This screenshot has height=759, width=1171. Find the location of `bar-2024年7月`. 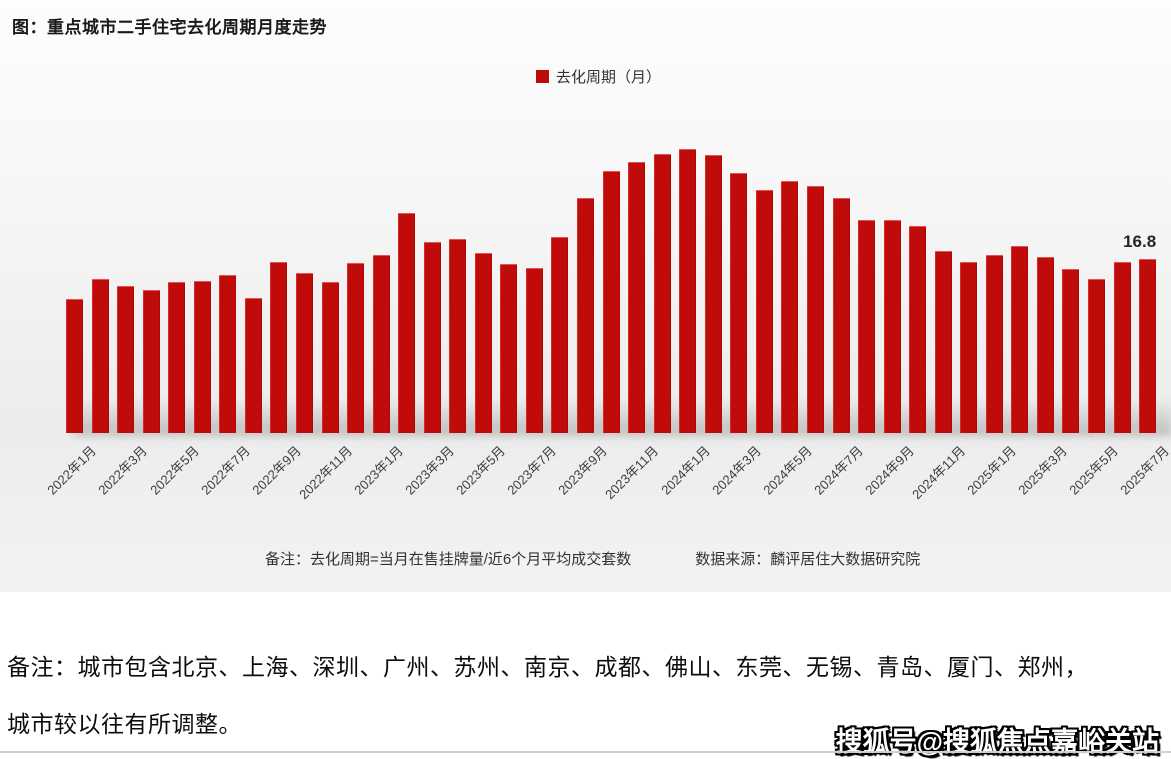

bar-2024年7月 is located at coordinates (841, 315).